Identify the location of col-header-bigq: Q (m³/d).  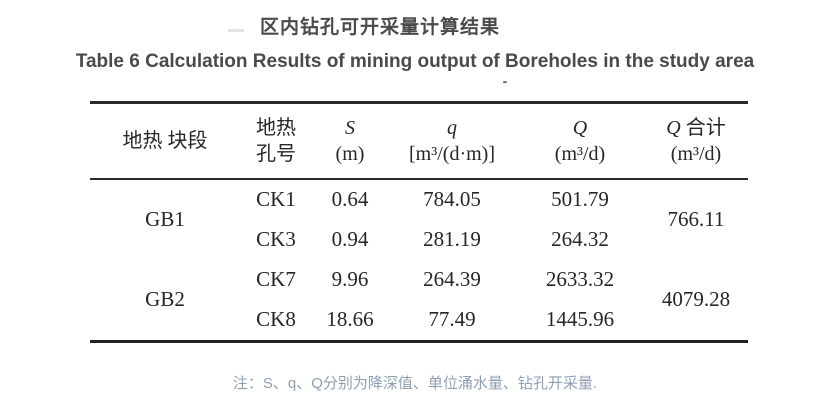
(580, 141).